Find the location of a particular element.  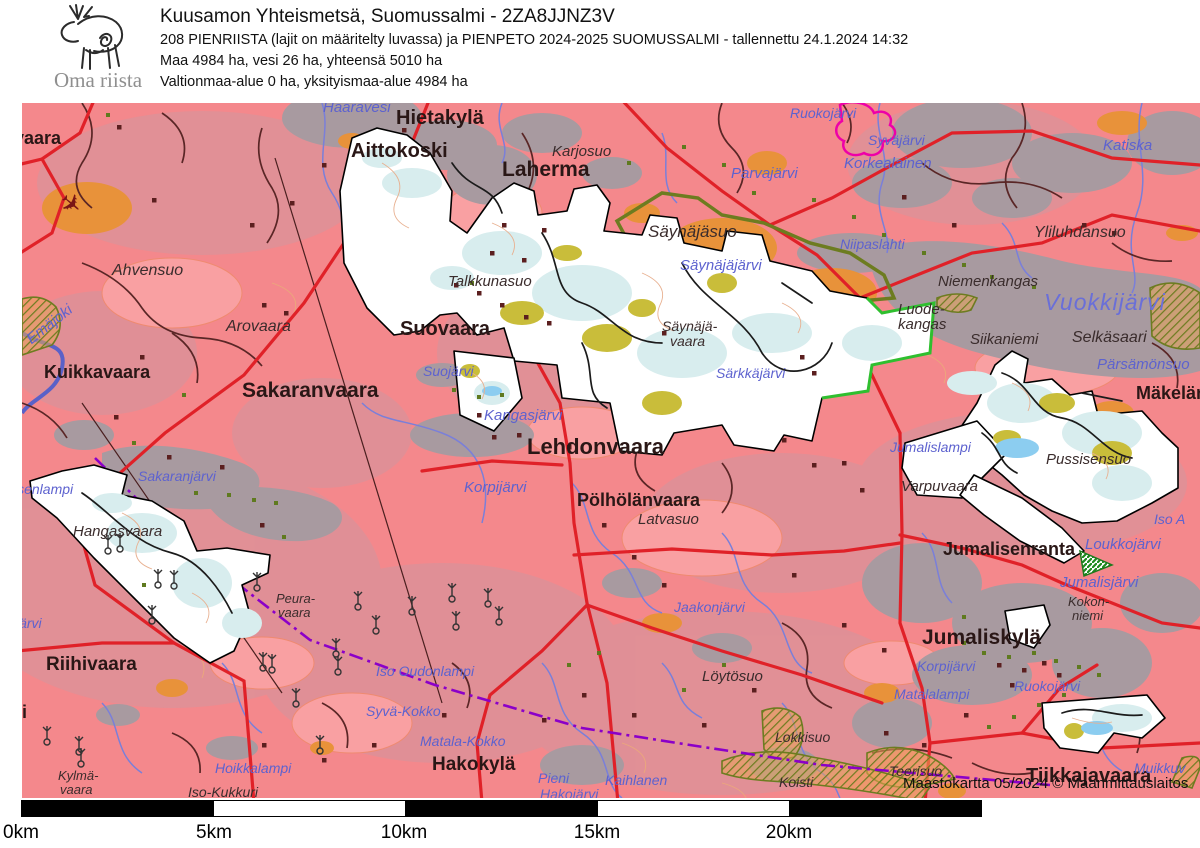

moose-belly is located at coordinates (94, 51).